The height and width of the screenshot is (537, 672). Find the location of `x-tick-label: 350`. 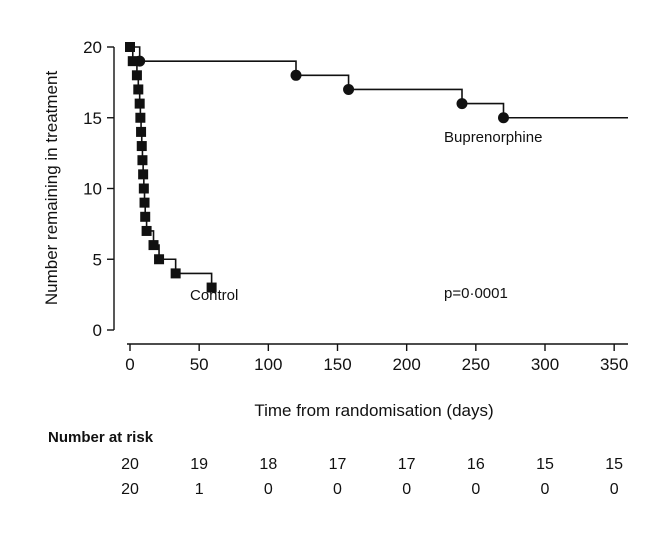

x-tick-label: 350 is located at coordinates (614, 364).